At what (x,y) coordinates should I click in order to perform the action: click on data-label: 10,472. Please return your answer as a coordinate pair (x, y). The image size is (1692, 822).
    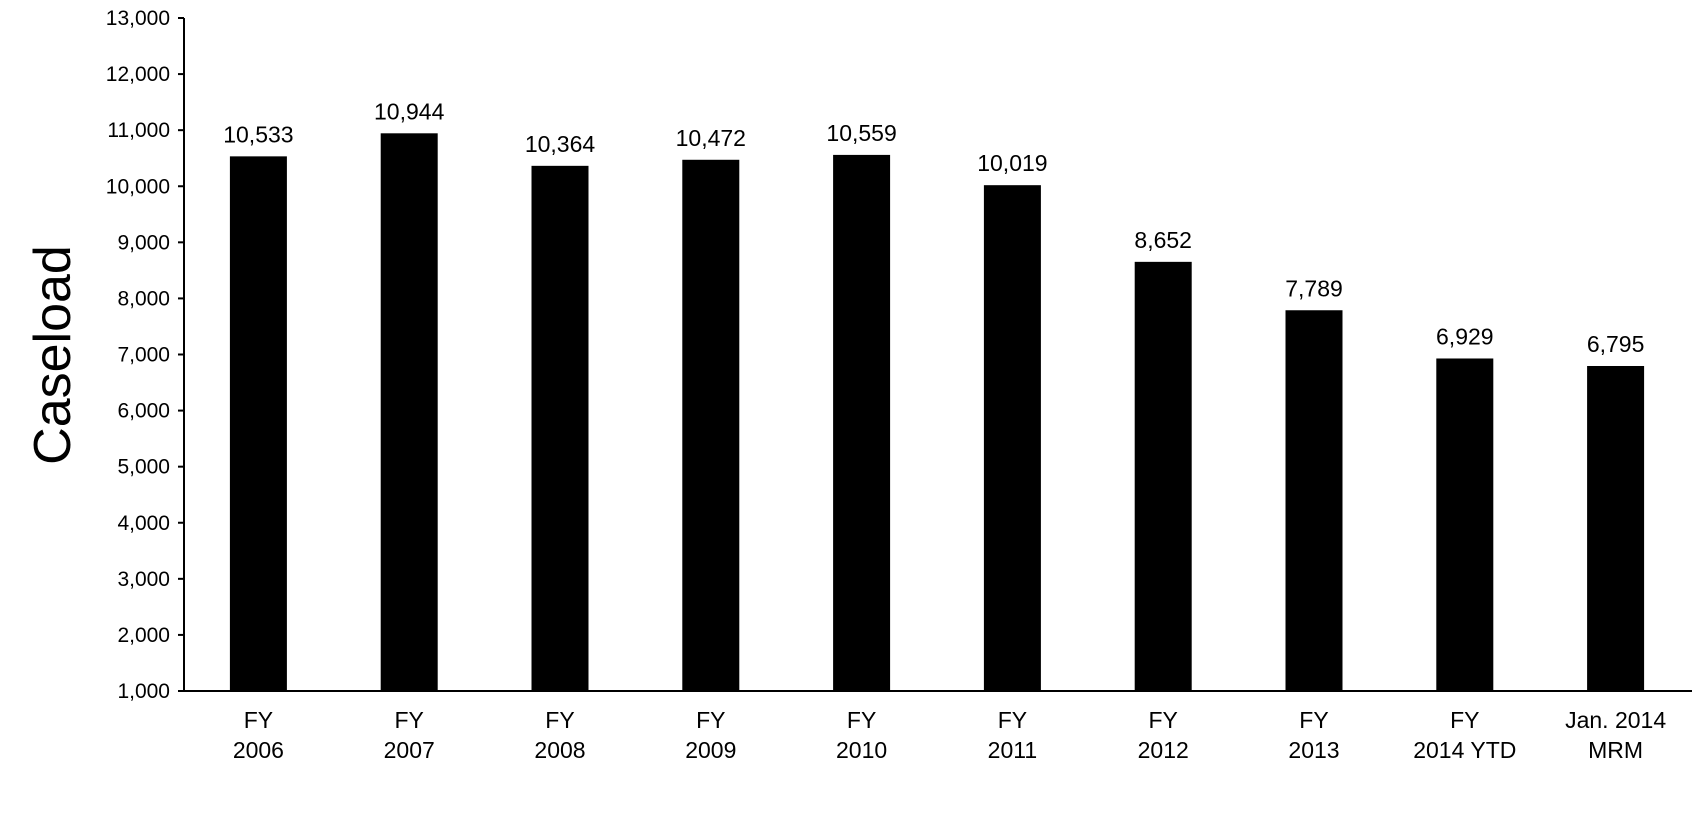
    Looking at the image, I should click on (711, 138).